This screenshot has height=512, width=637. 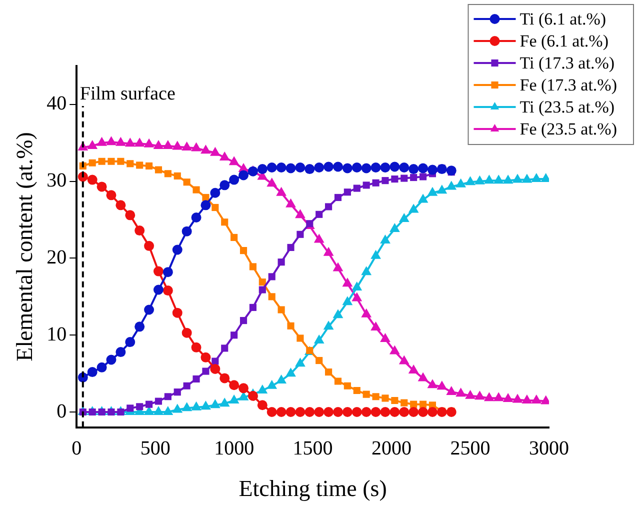 What do you see at coordinates (567, 106) in the screenshot?
I see `legend-label: Ti (23.5 at.%)` at bounding box center [567, 106].